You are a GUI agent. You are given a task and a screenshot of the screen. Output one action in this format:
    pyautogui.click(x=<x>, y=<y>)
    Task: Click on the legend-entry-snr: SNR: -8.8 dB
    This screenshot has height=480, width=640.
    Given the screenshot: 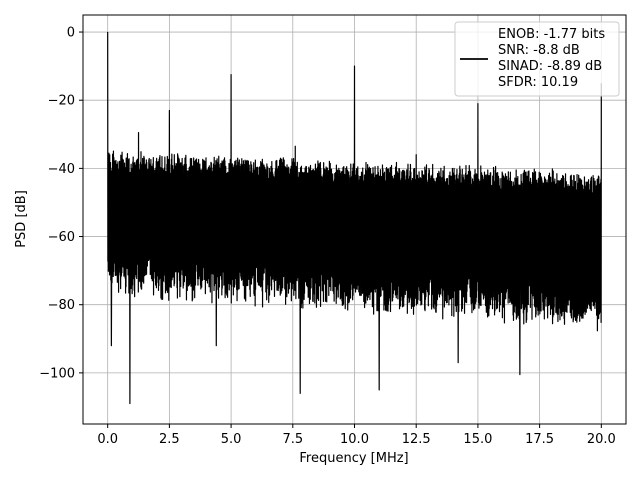 What is the action you would take?
    pyautogui.click(x=539, y=50)
    